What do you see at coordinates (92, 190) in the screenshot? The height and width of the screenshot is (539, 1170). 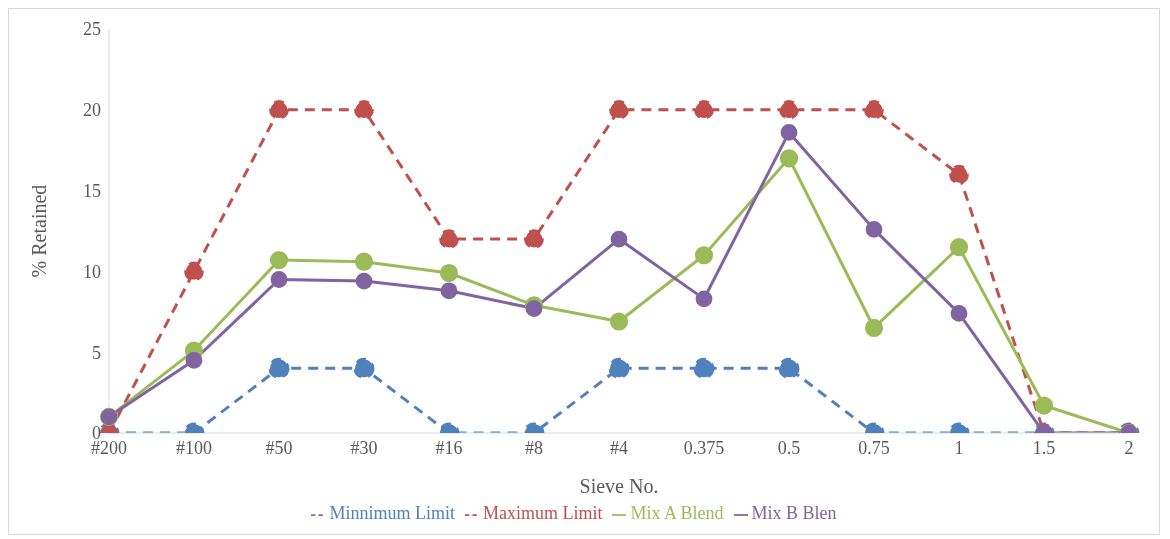 I see `y-tick-label: 15` at bounding box center [92, 190].